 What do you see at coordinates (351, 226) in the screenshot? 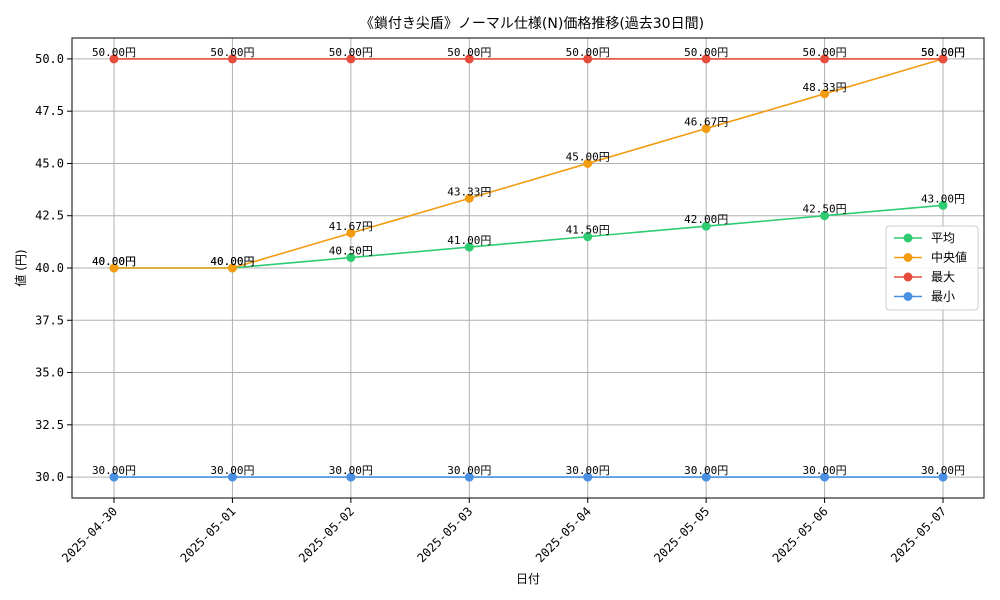
I see `data-label: 41.67円` at bounding box center [351, 226].